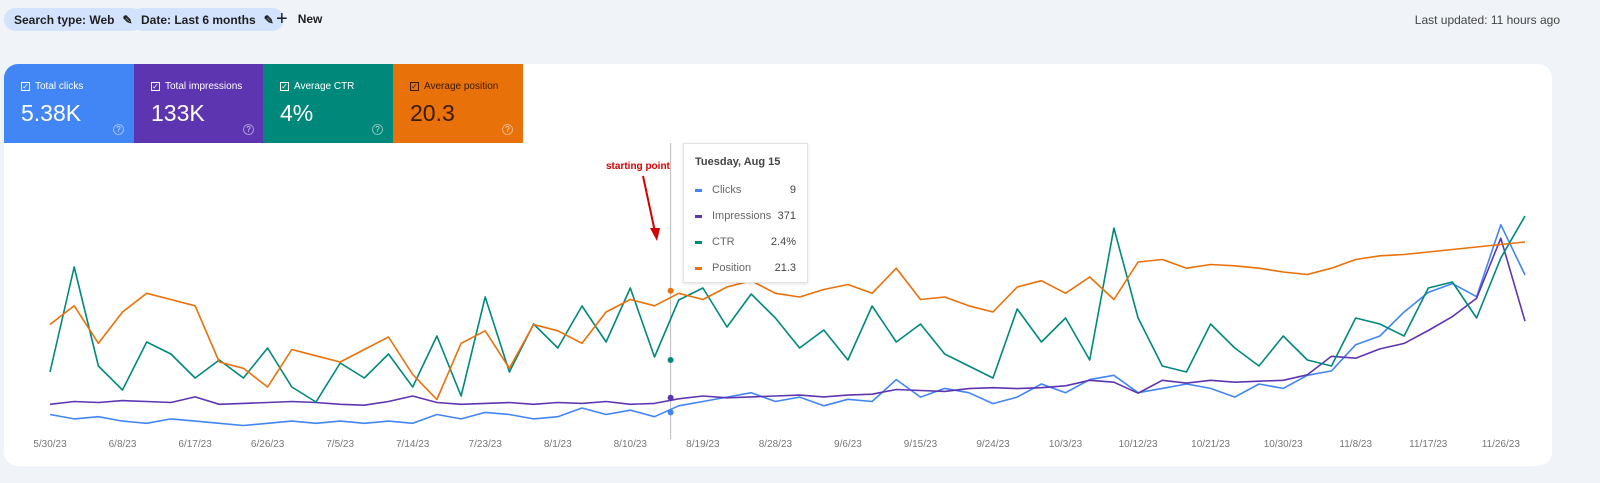  Describe the element at coordinates (631, 444) in the screenshot. I see `x-tick-label: 8/10/23` at that location.